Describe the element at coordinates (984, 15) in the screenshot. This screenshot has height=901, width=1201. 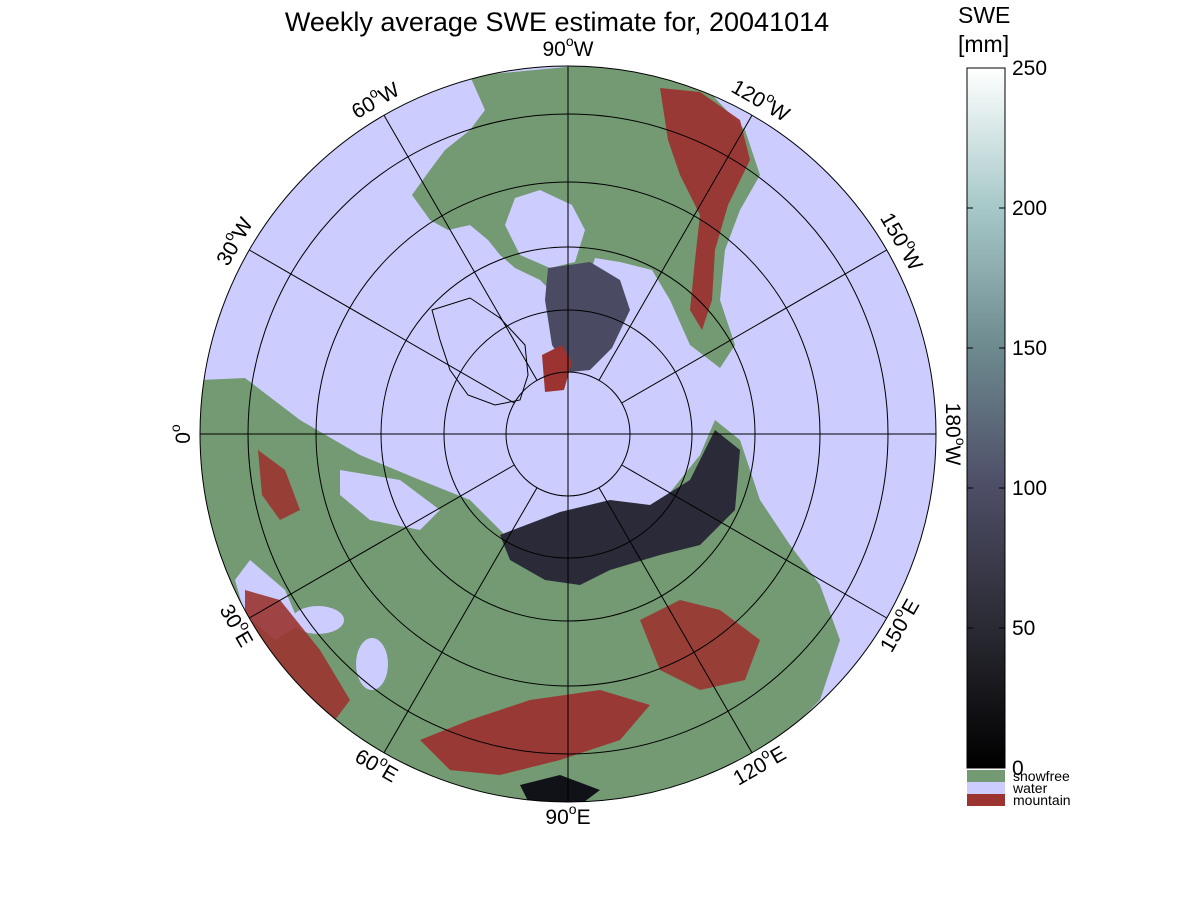
I see `colorbar-label-line1: SWE` at that location.